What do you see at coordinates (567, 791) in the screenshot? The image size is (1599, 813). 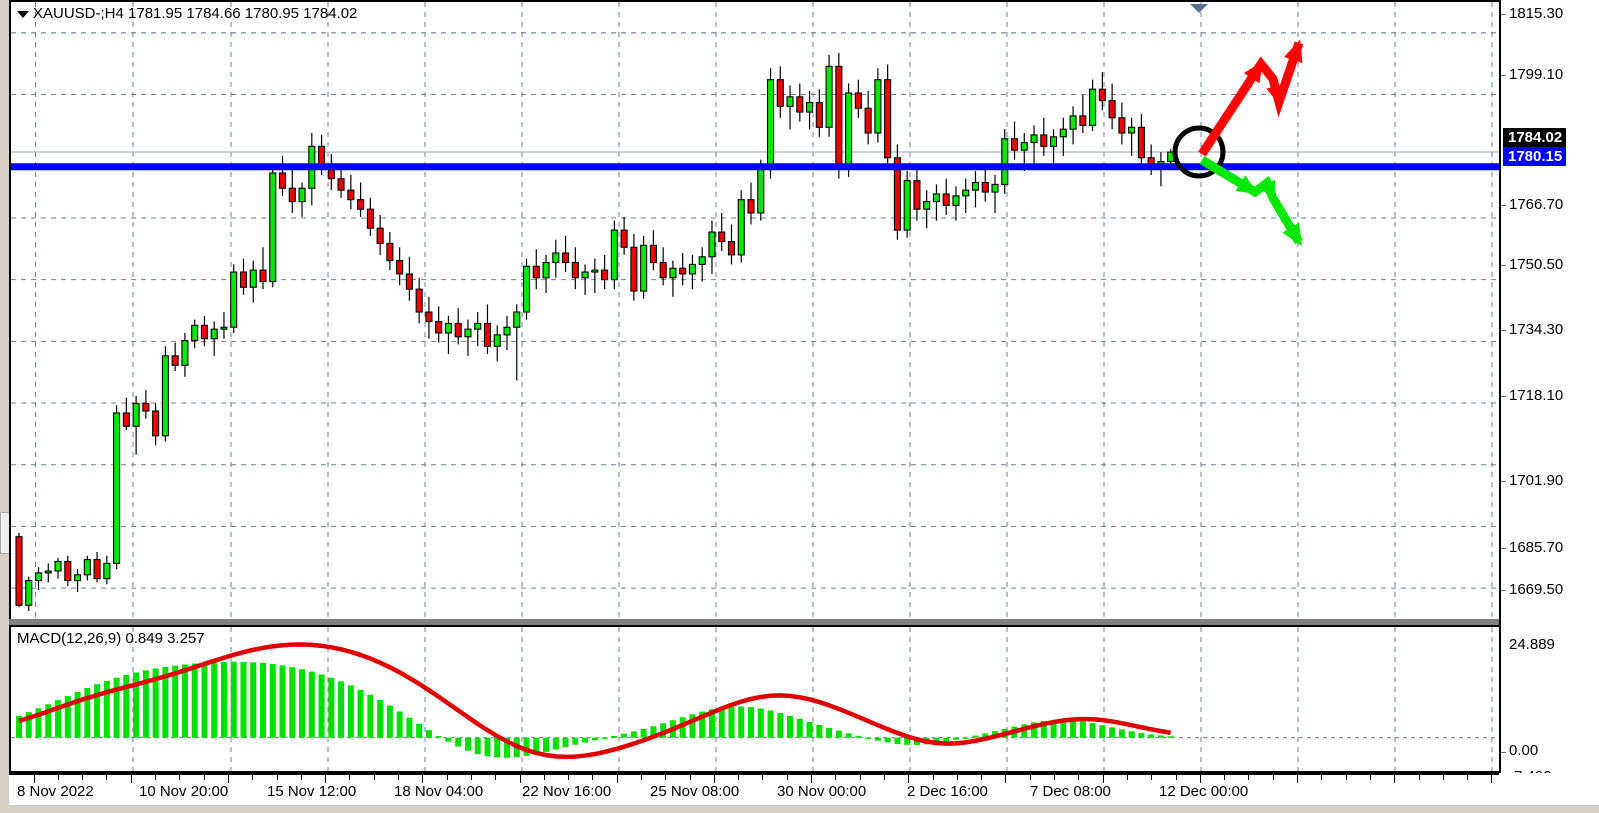 I see `time-axis-label: 22 Nov 16:00` at bounding box center [567, 791].